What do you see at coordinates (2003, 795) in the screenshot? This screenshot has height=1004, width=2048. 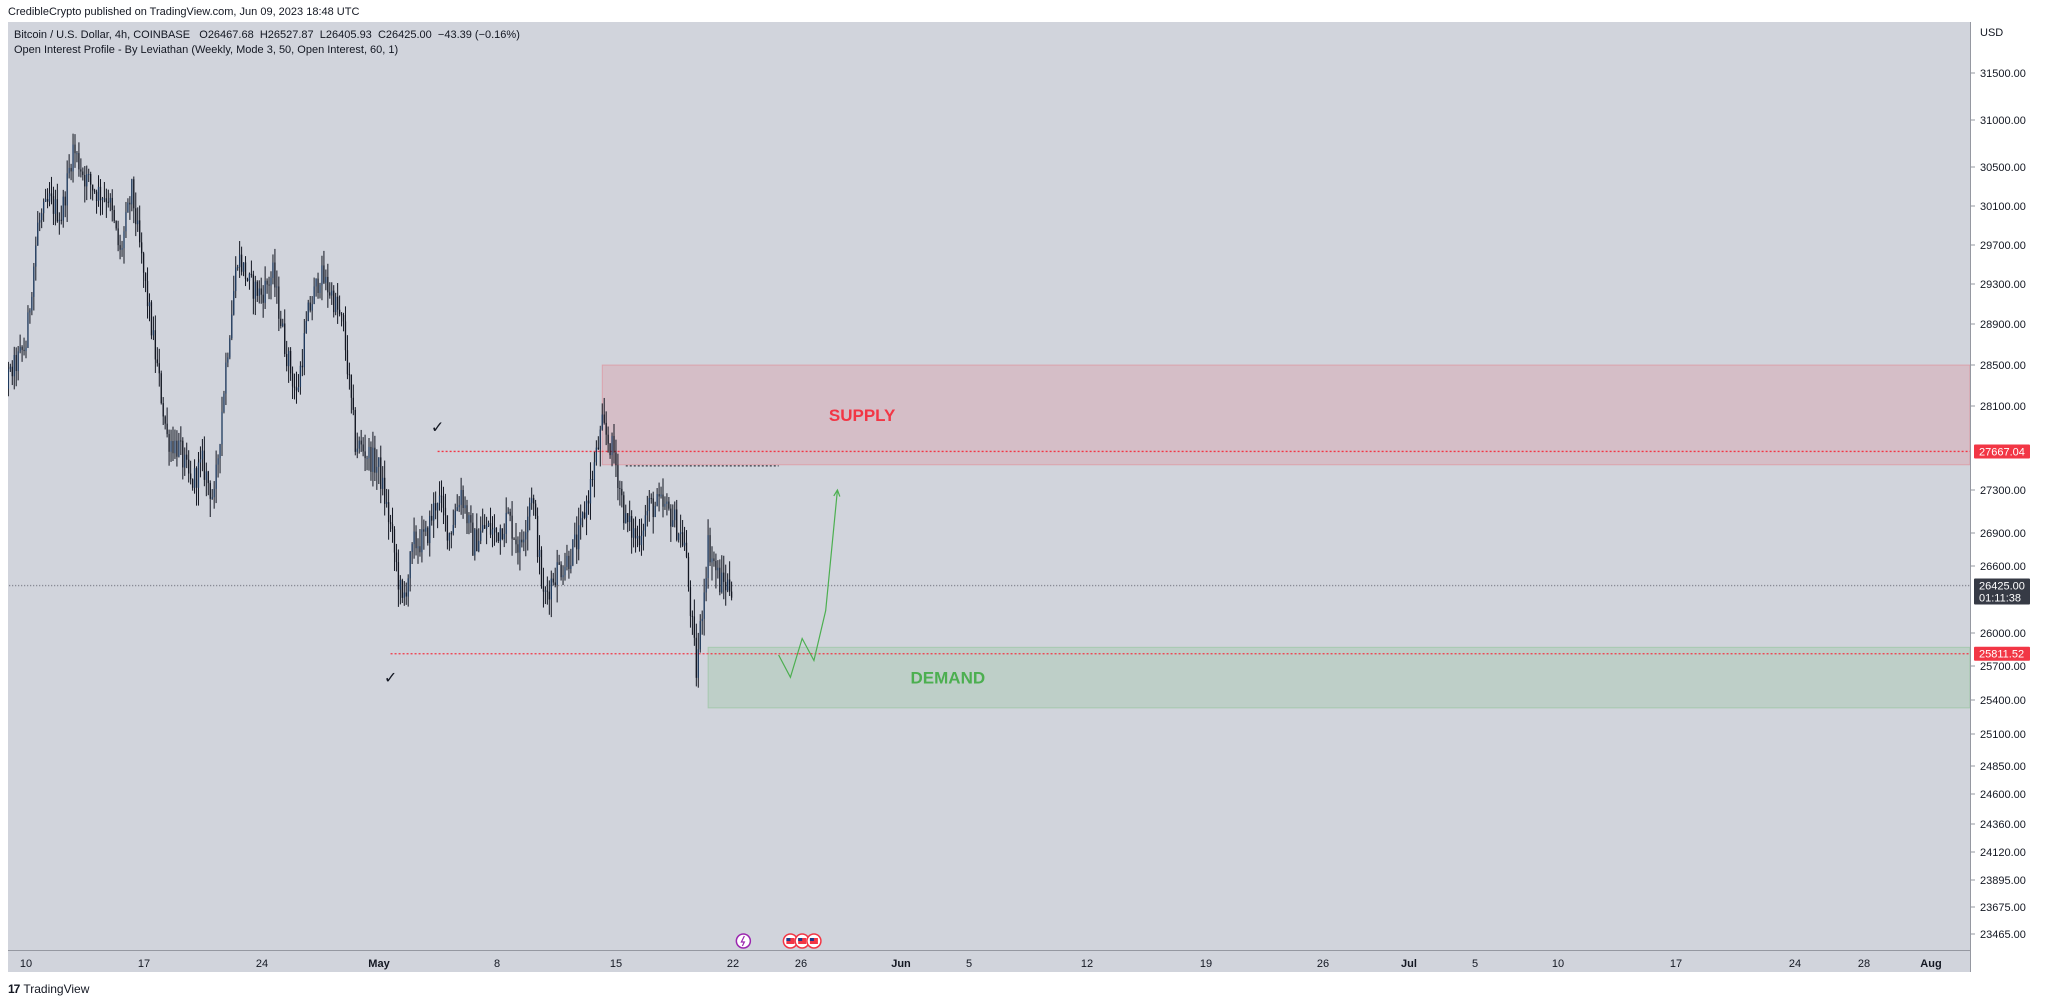 I see `price-tick-label: 24600.00` at bounding box center [2003, 795].